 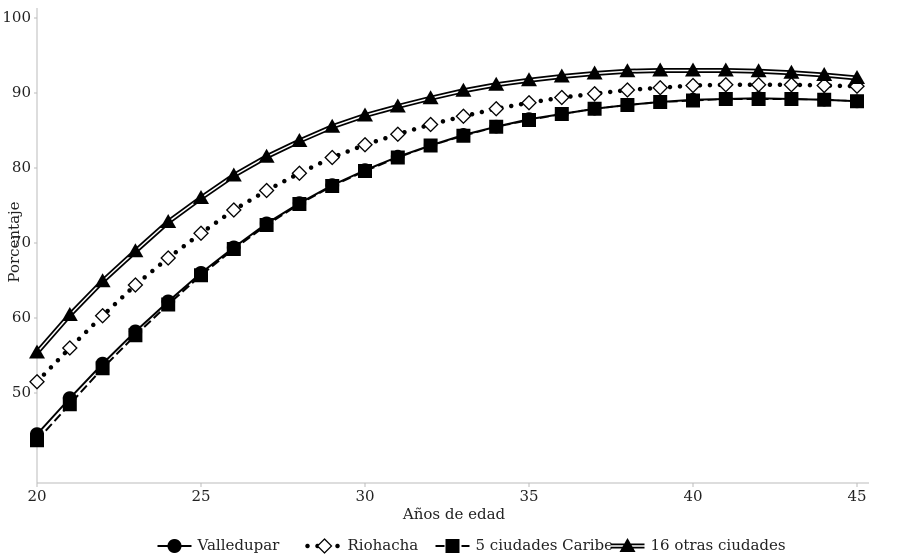 I want to click on legend-label: 5 ciudades Caribe, so click(x=545, y=545).